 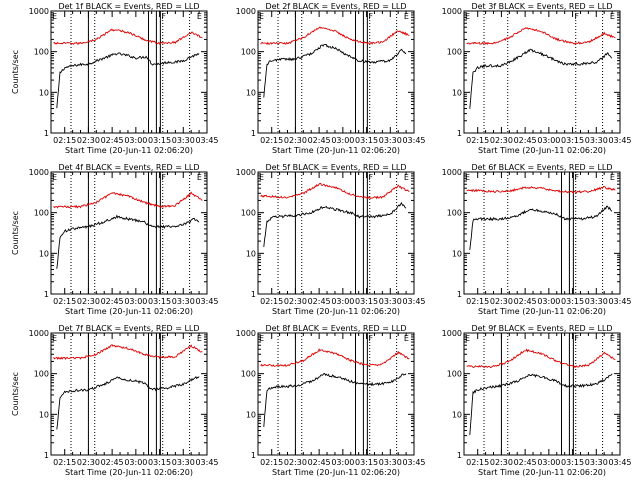 I want to click on subplot-title: Det 6f BLACK = Events, RED = LLD, so click(x=541, y=167).